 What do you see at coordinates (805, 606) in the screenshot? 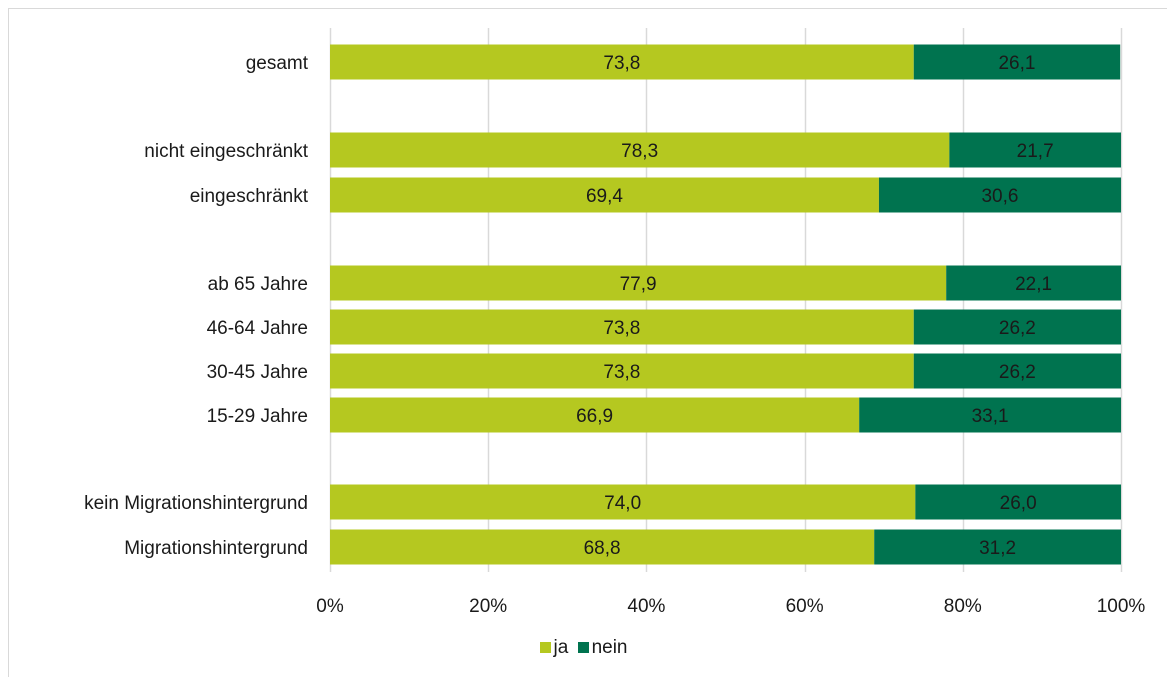
I see `x-tick-label: 60%` at bounding box center [805, 606].